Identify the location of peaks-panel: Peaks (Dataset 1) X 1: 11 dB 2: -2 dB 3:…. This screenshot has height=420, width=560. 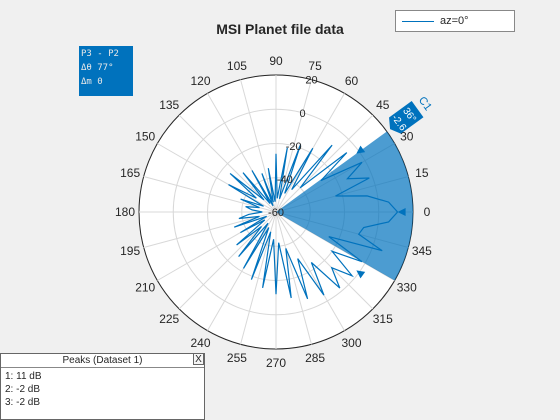
(102, 386).